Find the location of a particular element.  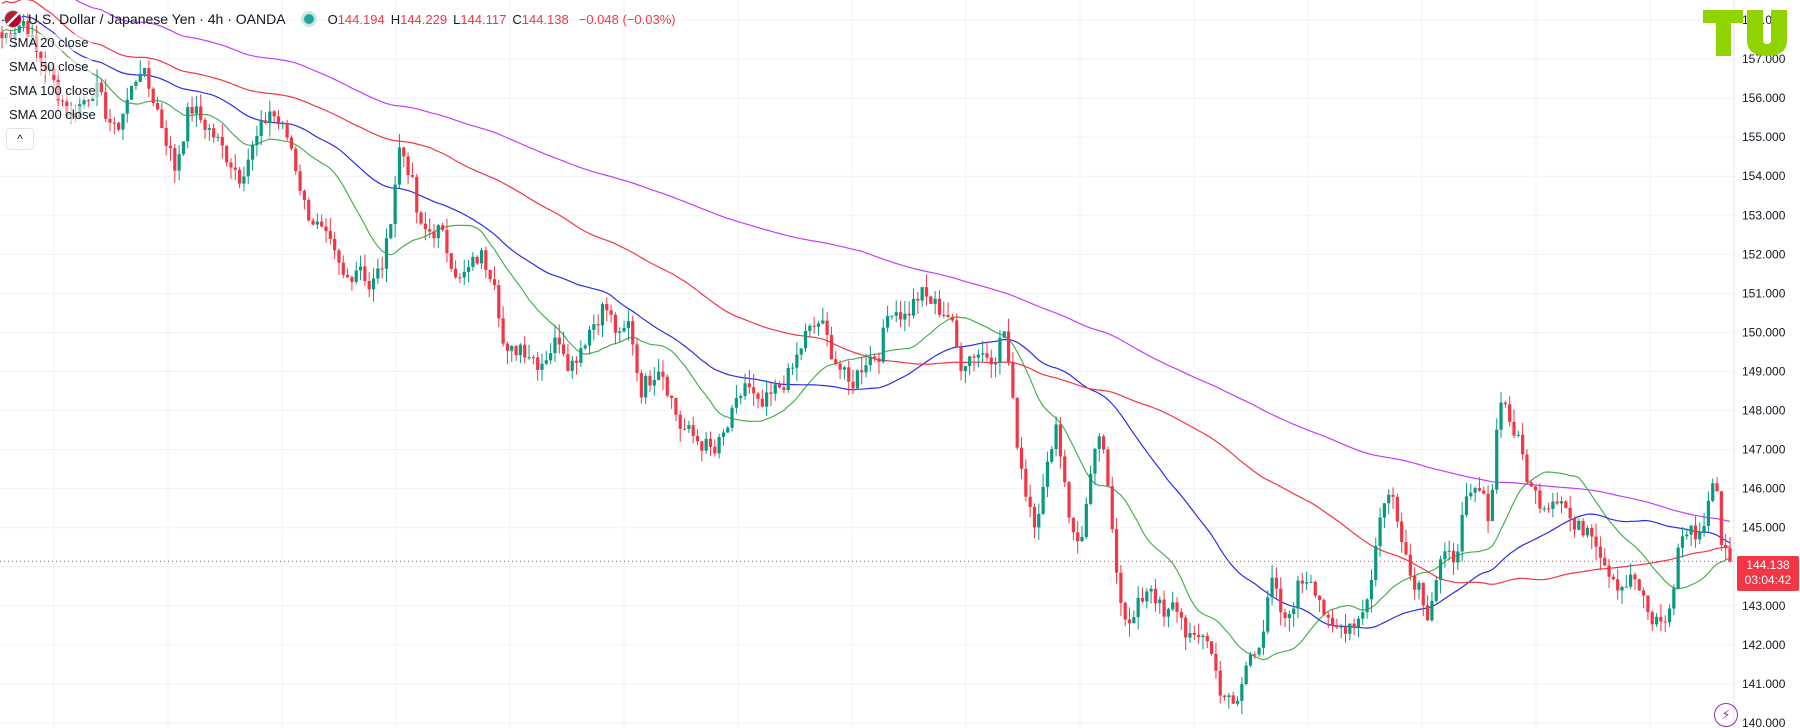

price-axis-background is located at coordinates (1767, 364).